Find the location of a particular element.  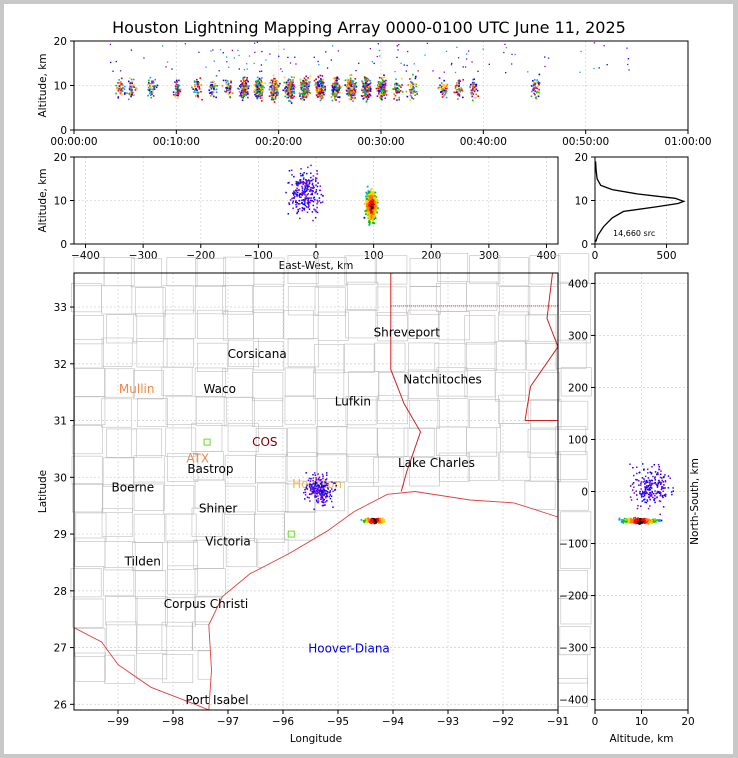

x-tick-label: −98 is located at coordinates (173, 722).